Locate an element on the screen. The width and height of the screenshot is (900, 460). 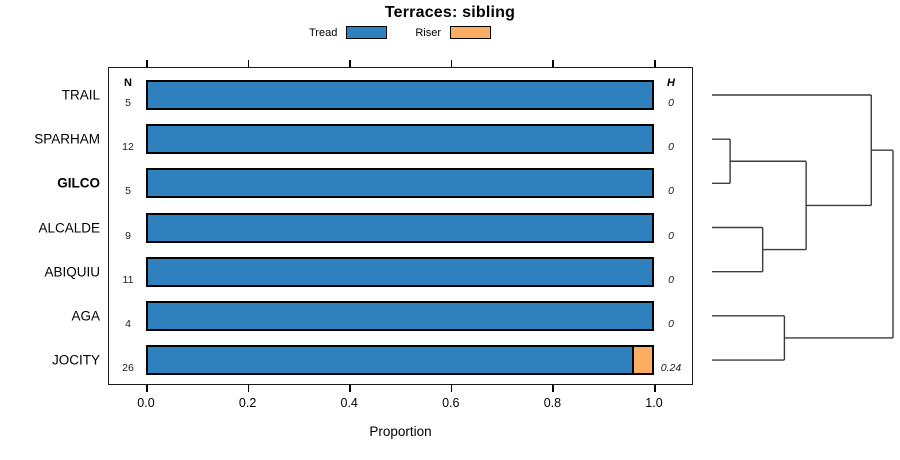
legend-label: Riser is located at coordinates (428, 32).